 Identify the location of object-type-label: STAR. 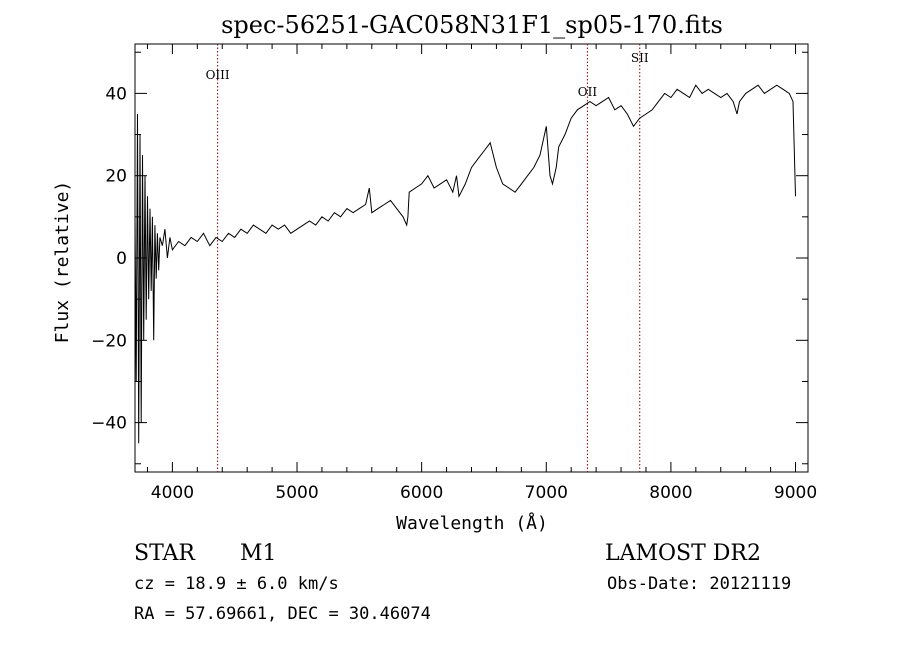
(165, 553).